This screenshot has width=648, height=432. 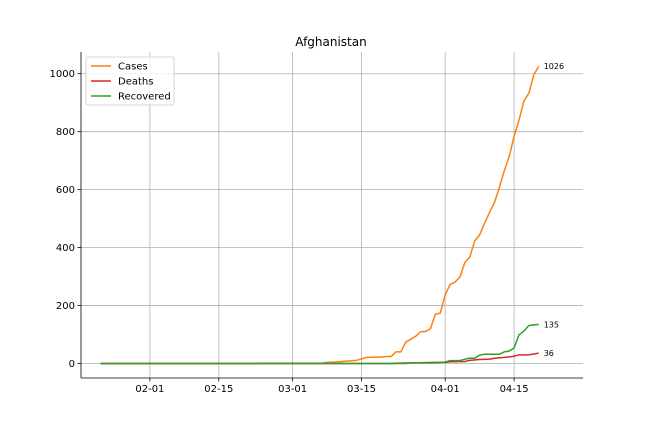 What do you see at coordinates (144, 97) in the screenshot?
I see `legend-label-recovered: Recovered` at bounding box center [144, 97].